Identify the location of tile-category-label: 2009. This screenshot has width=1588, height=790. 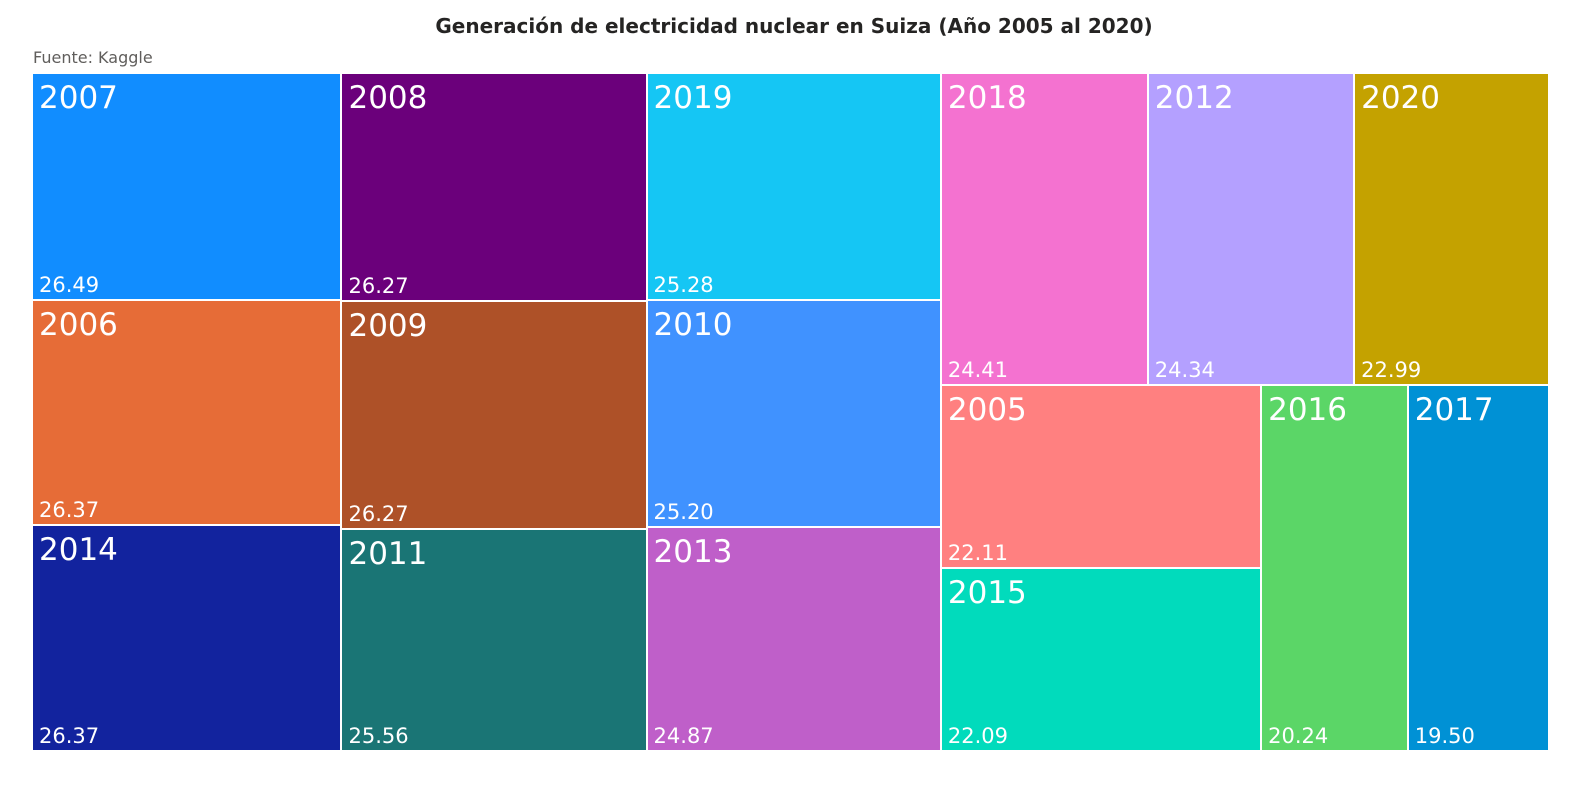
(388, 326).